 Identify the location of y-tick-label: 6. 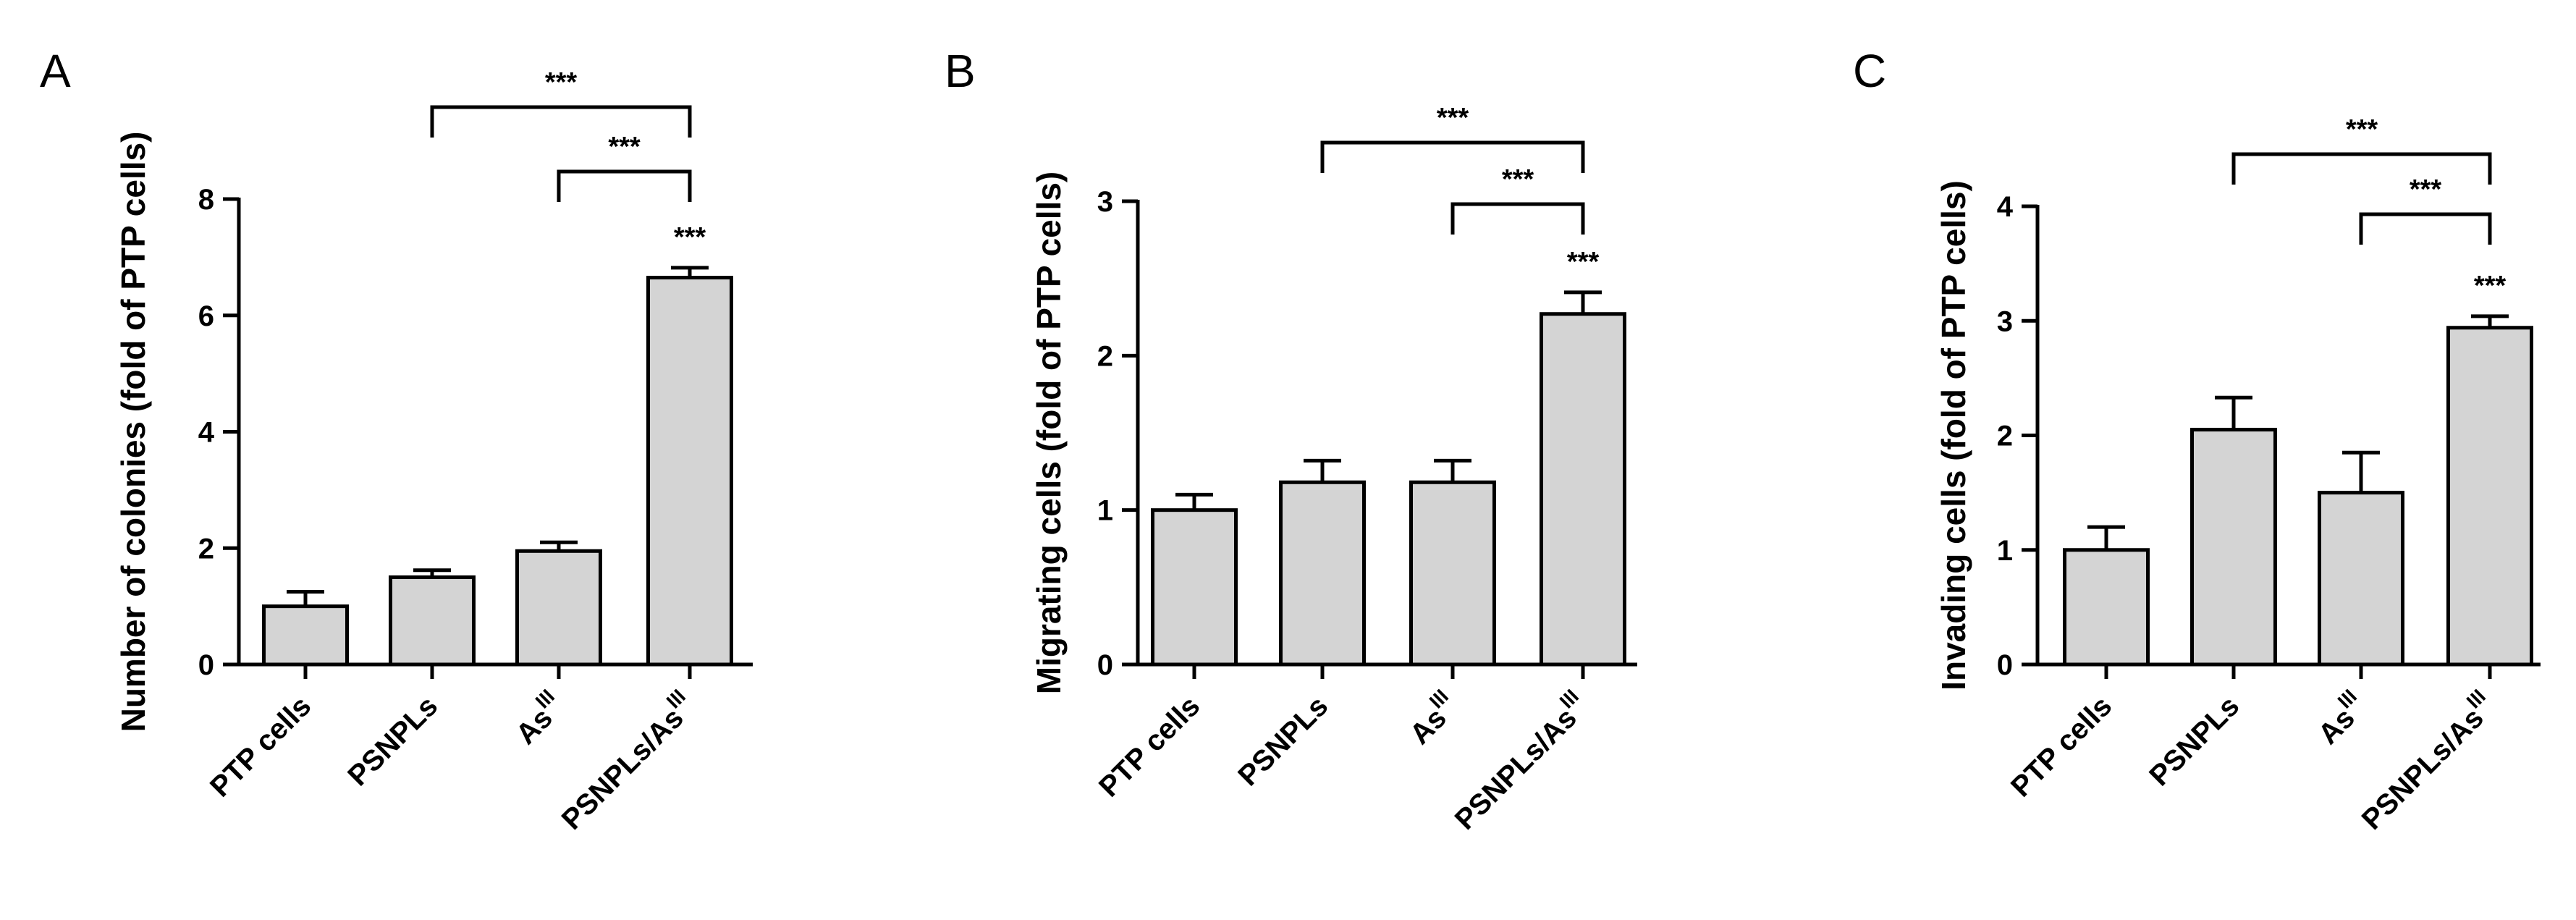
(206, 316).